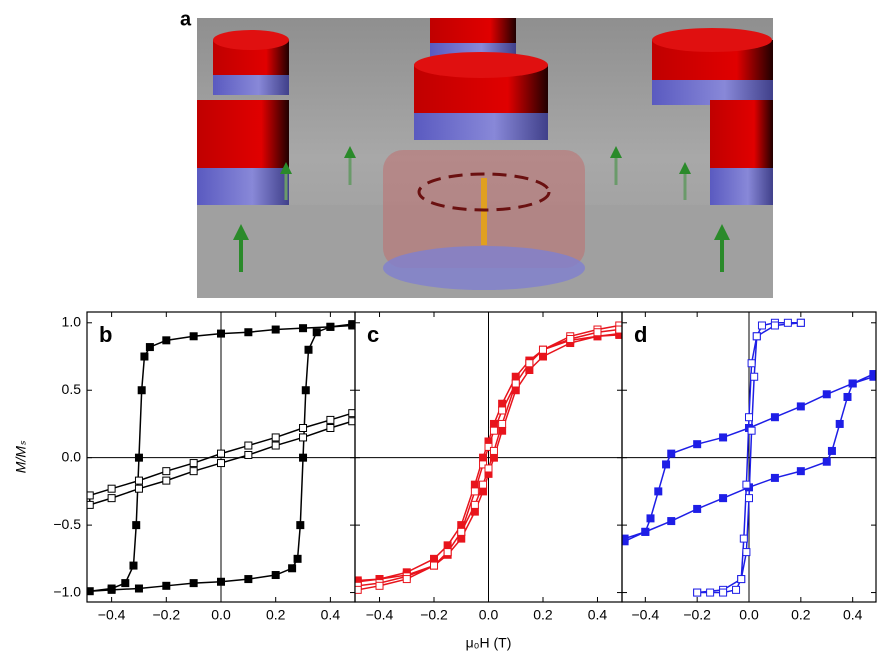 This screenshot has height=661, width=877. What do you see at coordinates (801, 615) in the screenshot?
I see `x-tick-label: 0.2` at bounding box center [801, 615].